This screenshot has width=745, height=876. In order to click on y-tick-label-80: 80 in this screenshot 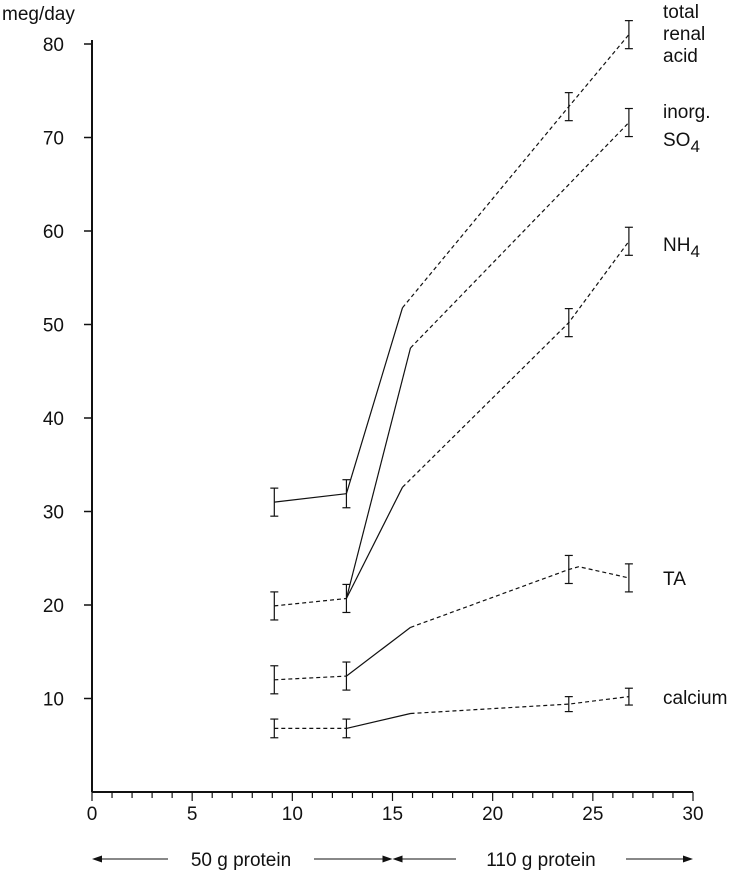, I will do `click(53, 45)`.